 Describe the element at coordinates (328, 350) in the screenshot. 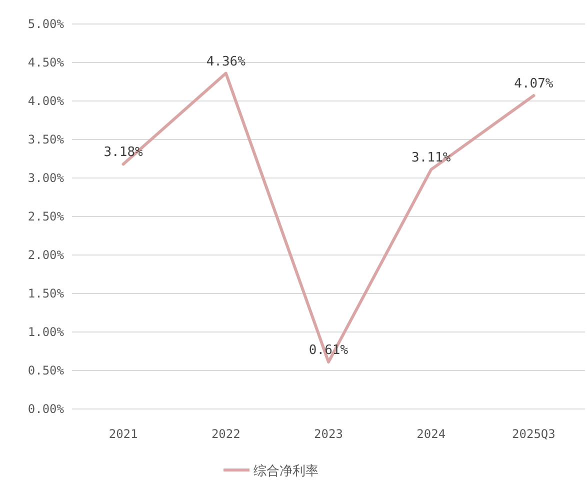

I see `text: 0.61%` at that location.